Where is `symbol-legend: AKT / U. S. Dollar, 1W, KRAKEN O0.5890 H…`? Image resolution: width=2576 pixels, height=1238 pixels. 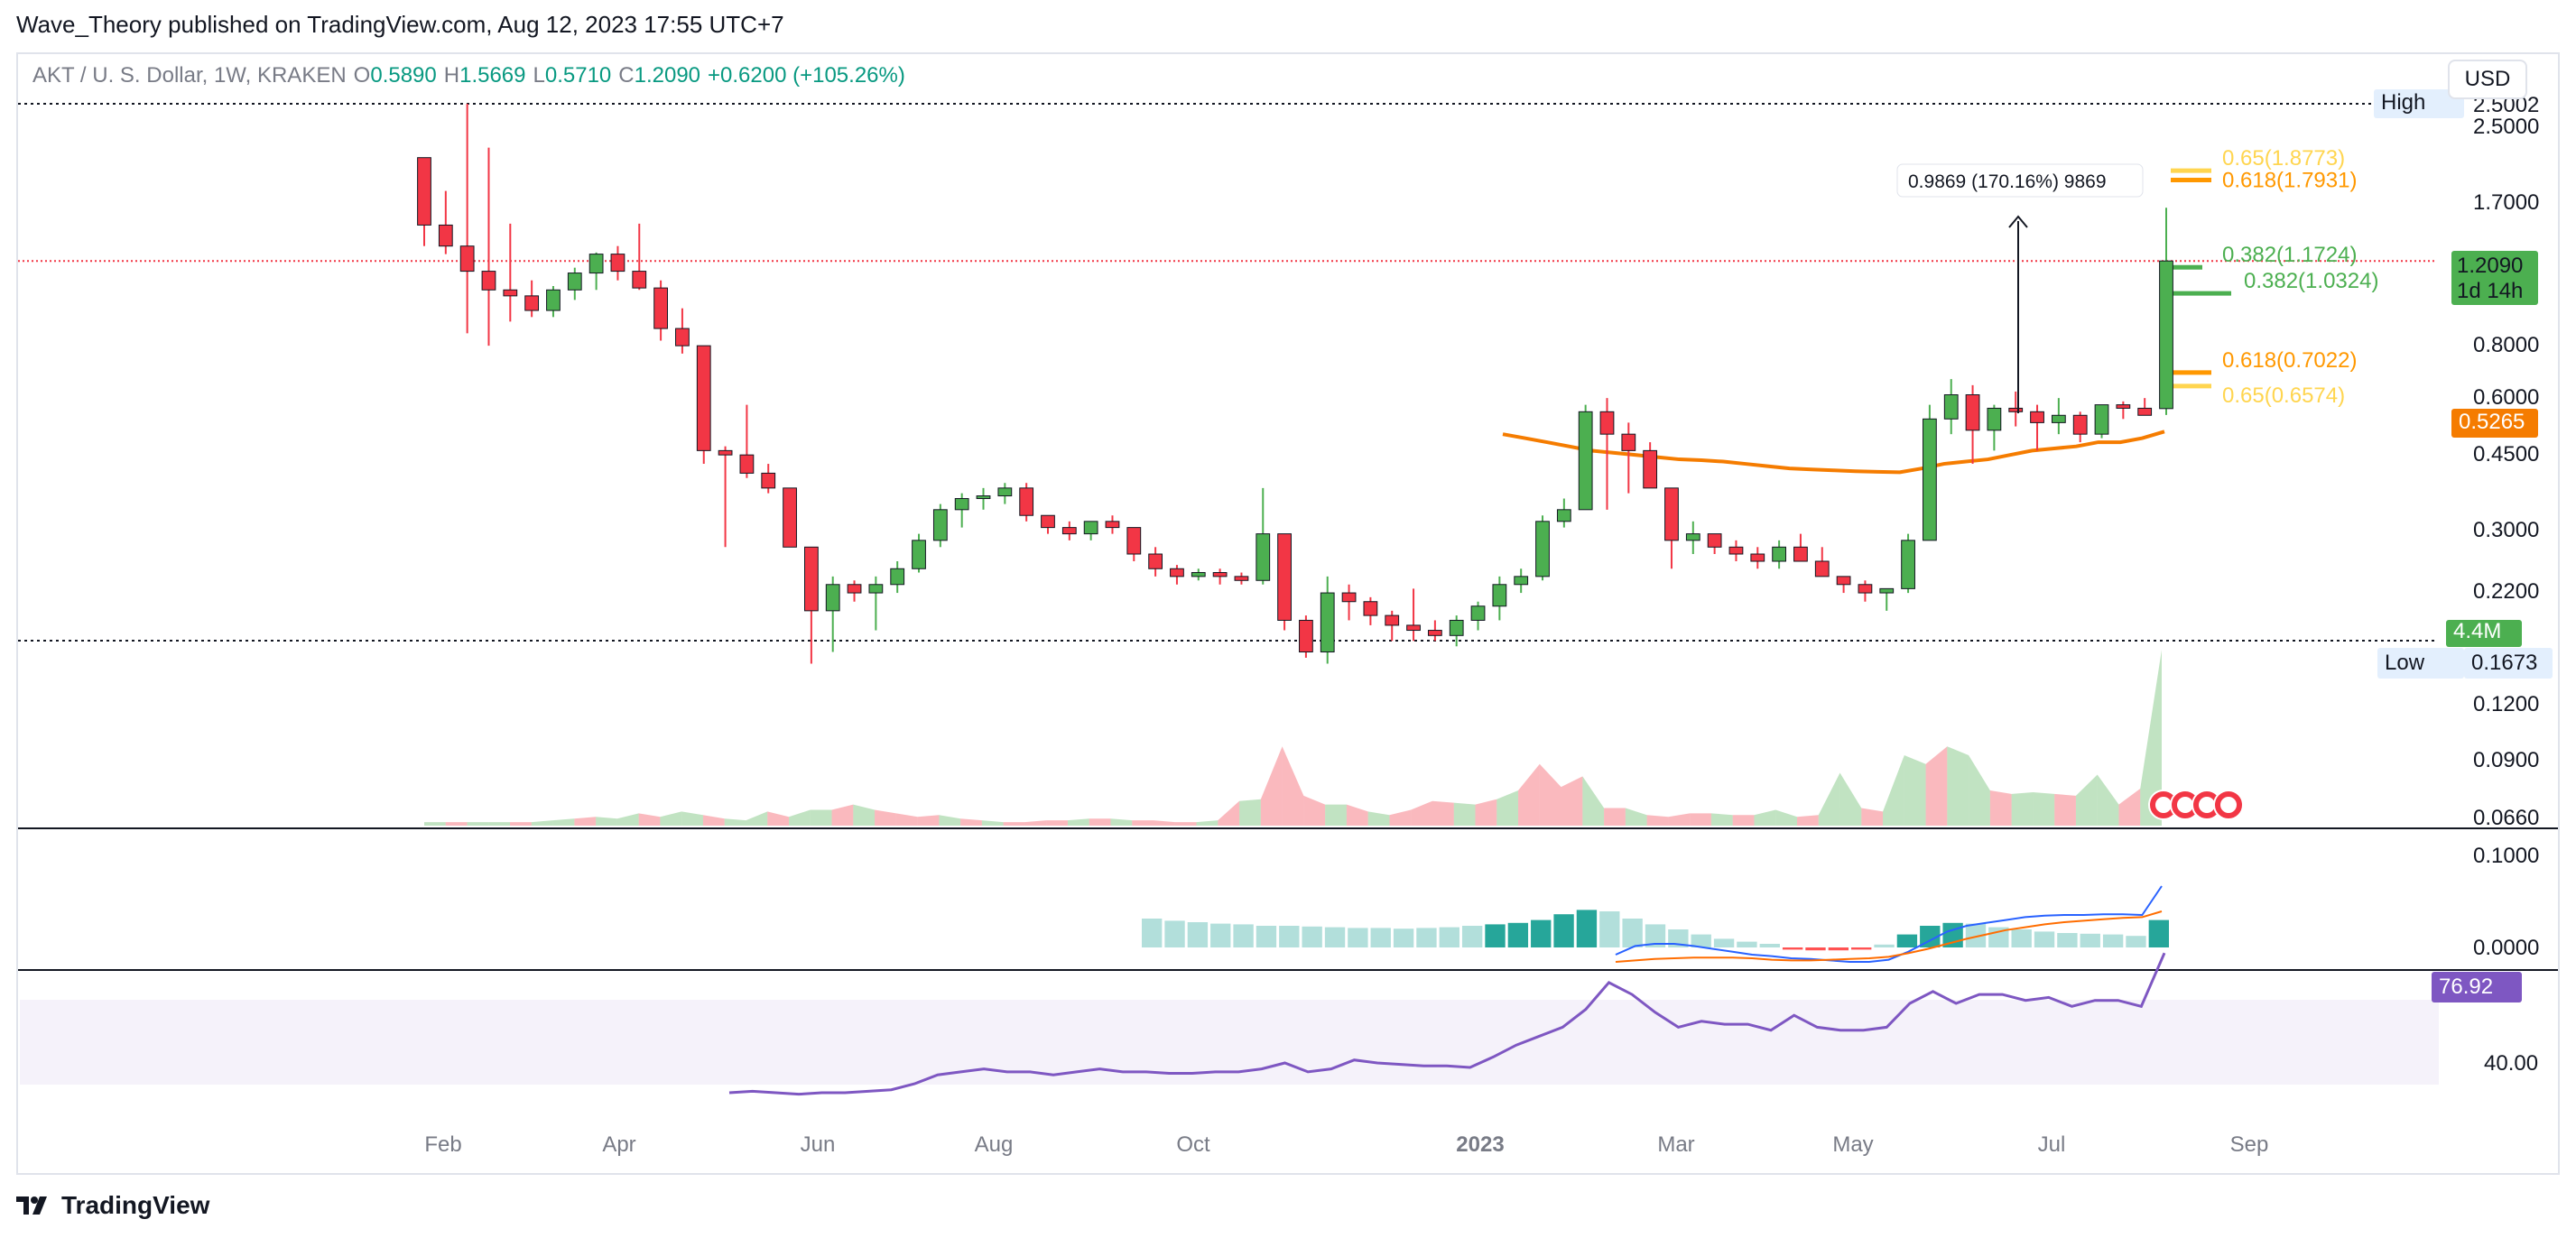
symbol-legend: AKT / U. S. Dollar, 1W, KRAKEN O0.5890 H… is located at coordinates (469, 75).